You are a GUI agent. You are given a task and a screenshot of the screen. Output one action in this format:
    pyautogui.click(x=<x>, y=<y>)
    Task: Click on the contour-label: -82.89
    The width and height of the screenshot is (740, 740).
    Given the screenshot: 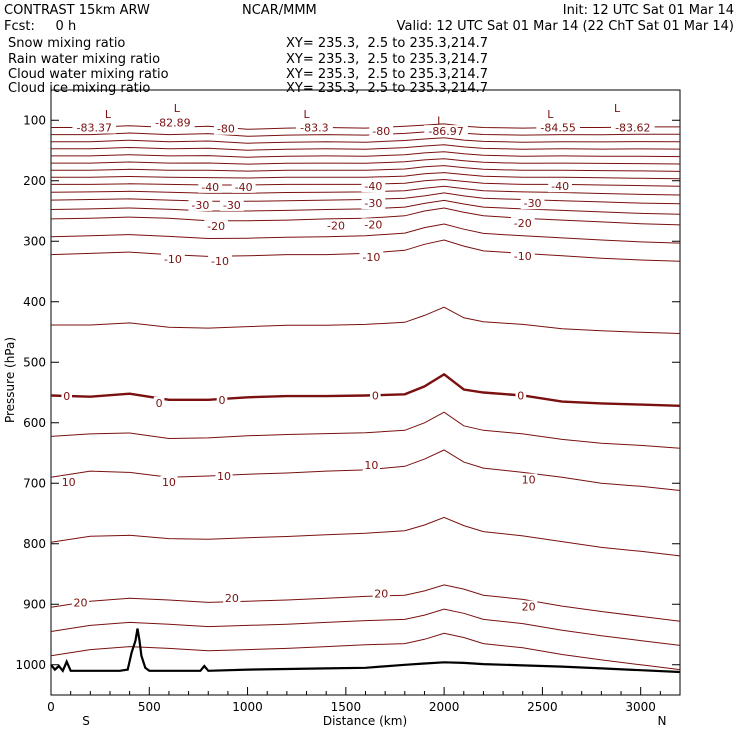 What is the action you would take?
    pyautogui.click(x=172, y=123)
    